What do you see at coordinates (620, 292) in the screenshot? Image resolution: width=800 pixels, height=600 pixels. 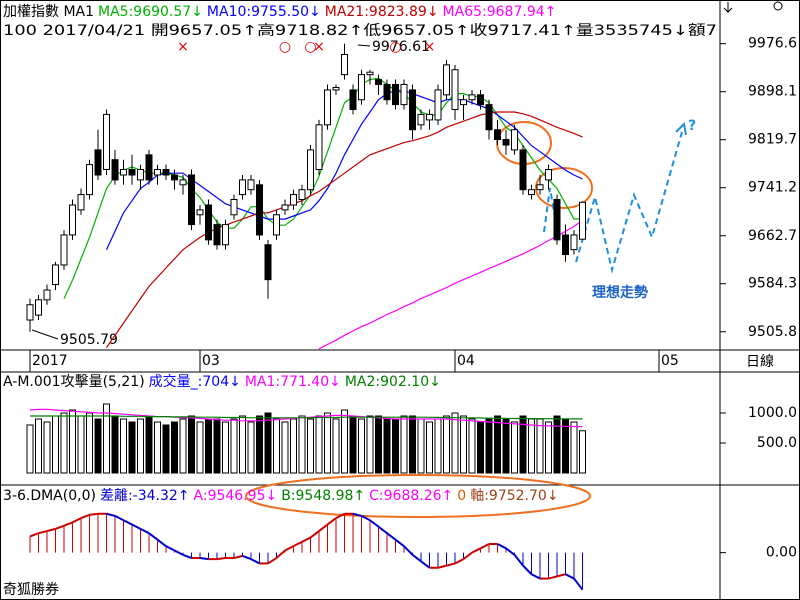 I see `trend-label: 理想走勢` at bounding box center [620, 292].